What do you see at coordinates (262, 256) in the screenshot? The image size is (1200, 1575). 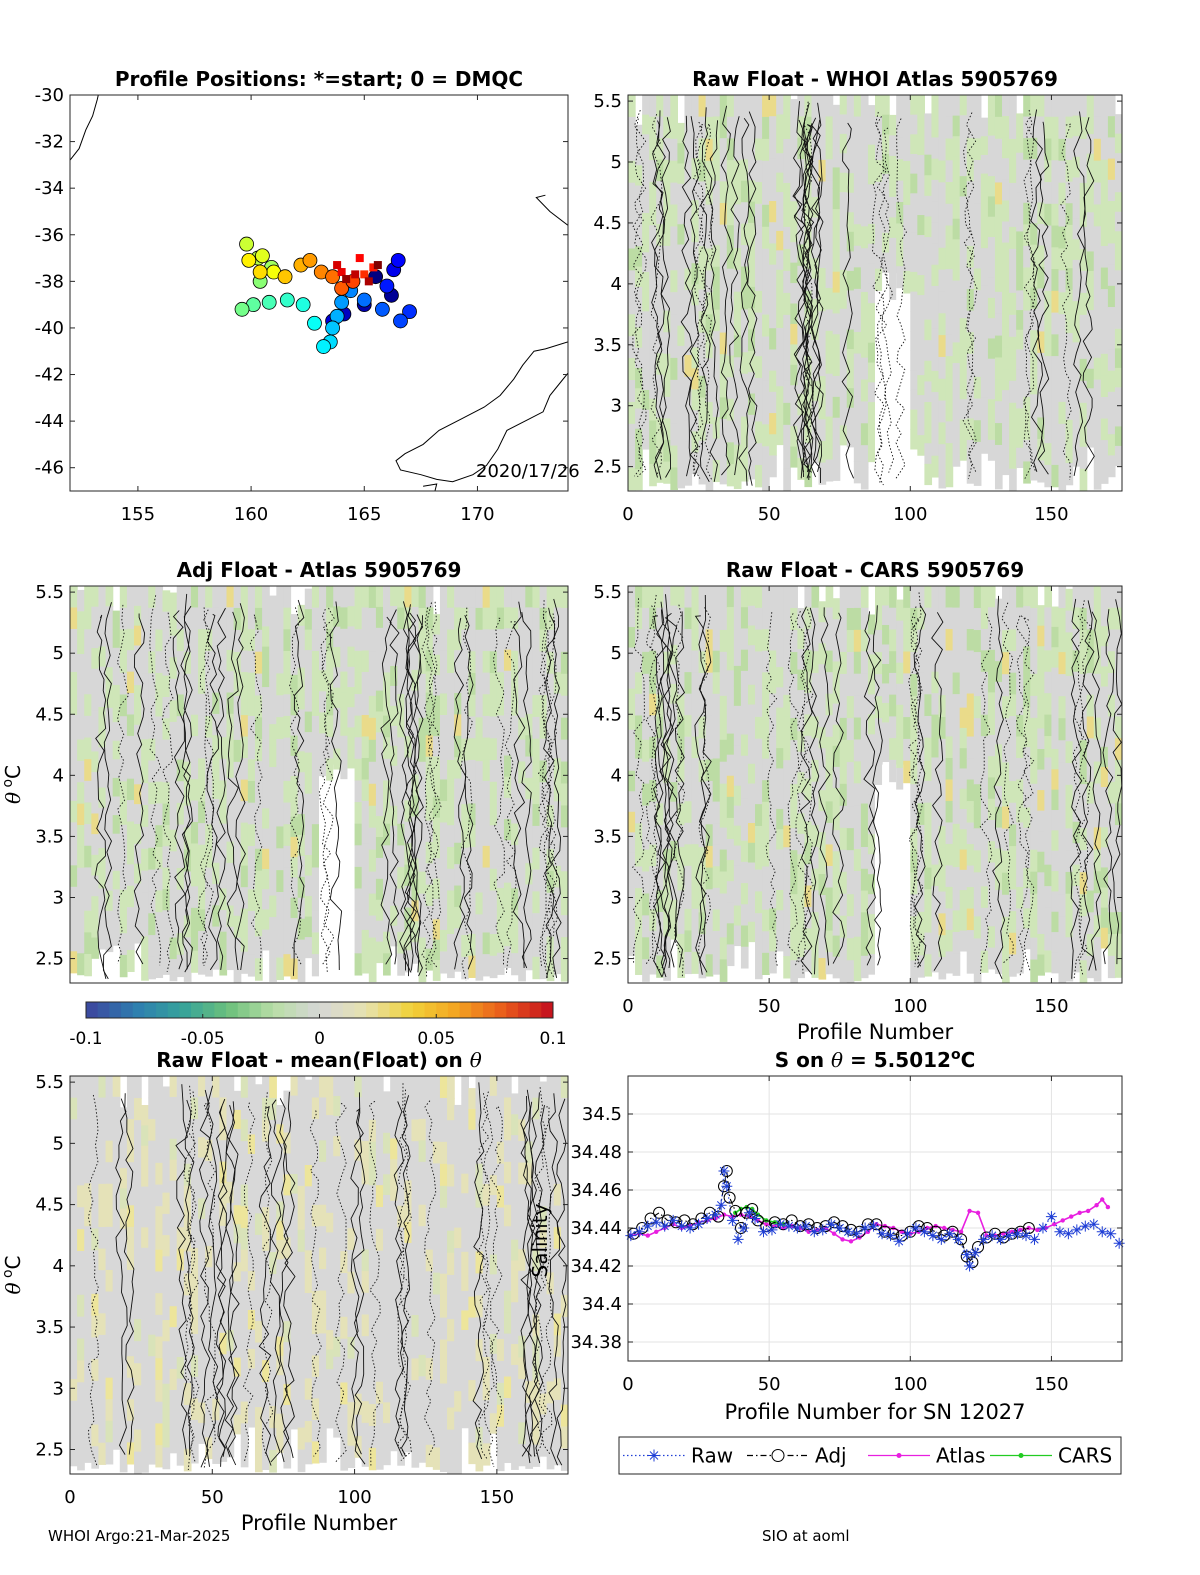 I see `track-point` at bounding box center [262, 256].